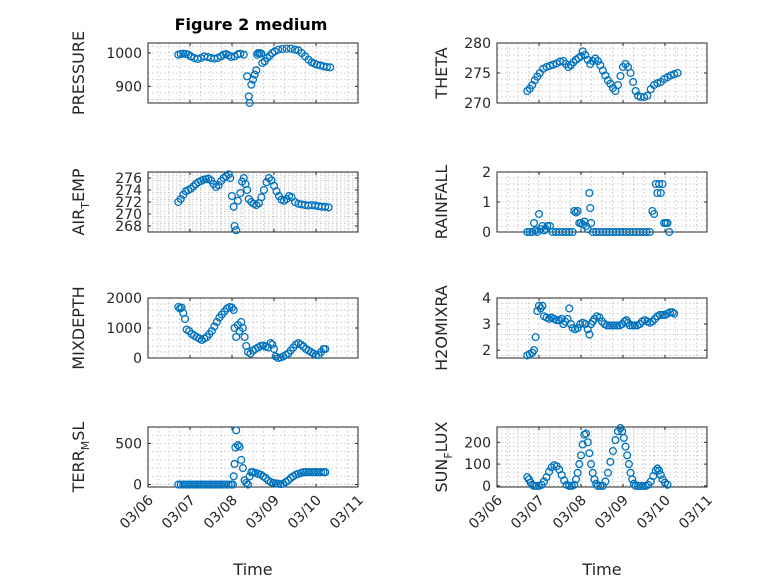 This screenshot has height=583, width=778. What do you see at coordinates (441, 476) in the screenshot?
I see `y-axis-label-main: SUN` at bounding box center [441, 476].